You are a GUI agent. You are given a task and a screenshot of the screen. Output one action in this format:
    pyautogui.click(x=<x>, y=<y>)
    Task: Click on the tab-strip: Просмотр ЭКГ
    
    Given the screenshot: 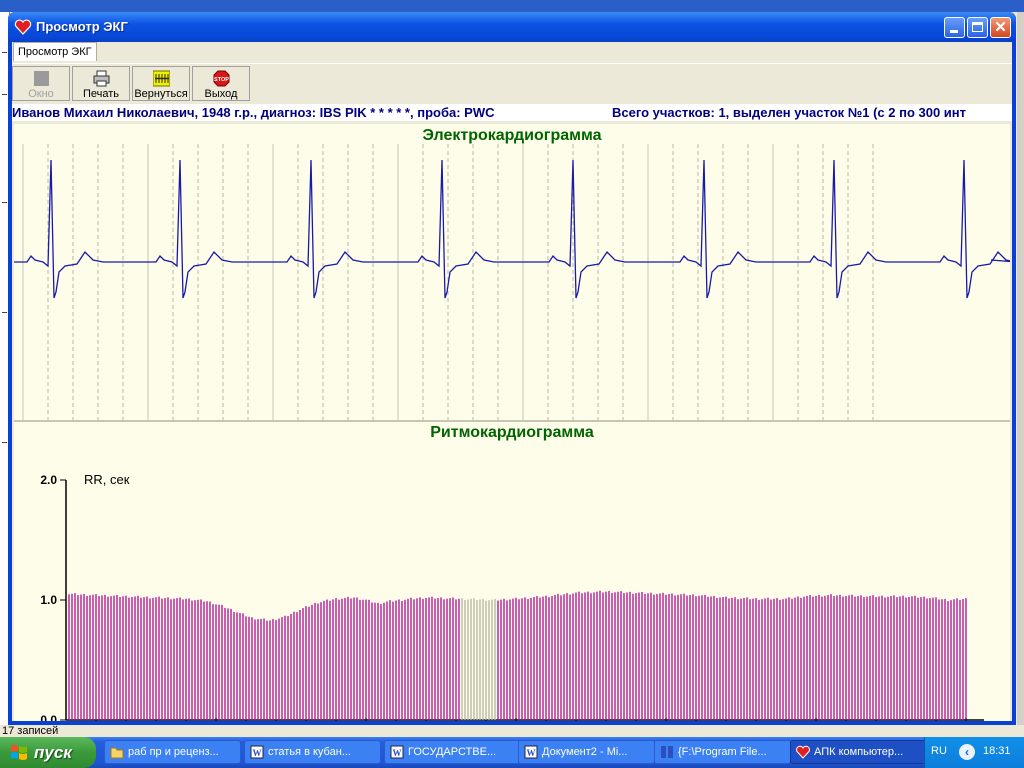 What is the action you would take?
    pyautogui.click(x=512, y=52)
    